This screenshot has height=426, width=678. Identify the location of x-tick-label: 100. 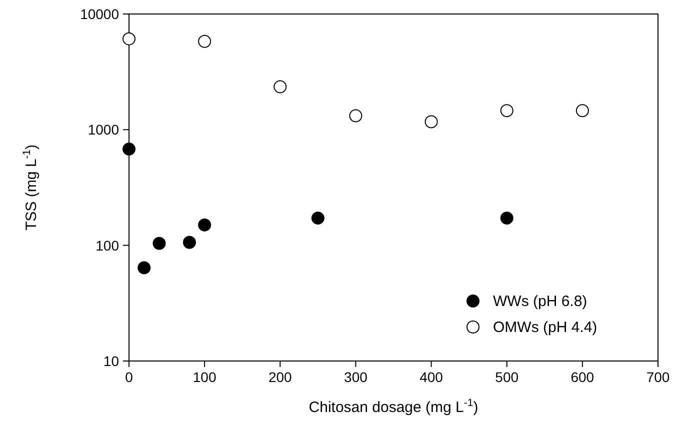
(204, 377).